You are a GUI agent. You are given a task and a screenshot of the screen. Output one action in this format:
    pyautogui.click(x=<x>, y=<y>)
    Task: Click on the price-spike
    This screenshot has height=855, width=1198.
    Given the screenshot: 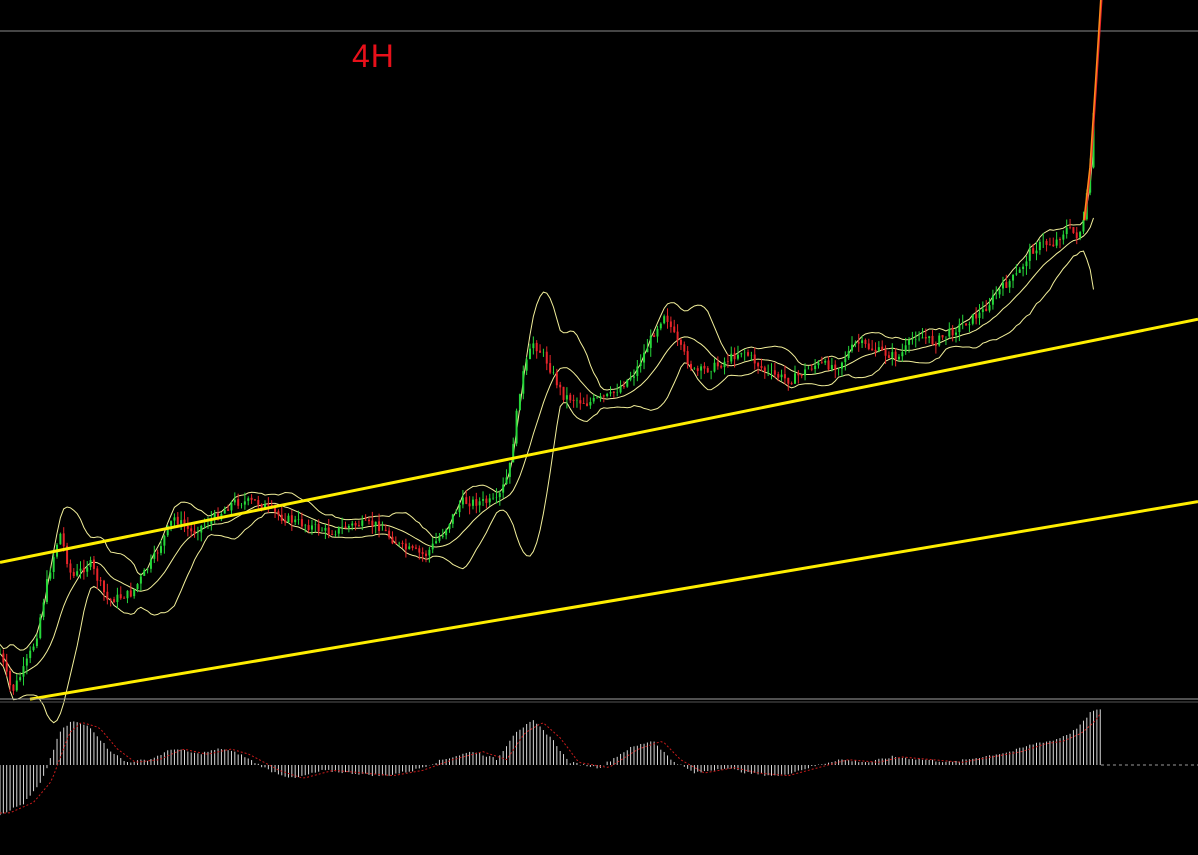 What is the action you would take?
    pyautogui.click(x=1092, y=110)
    